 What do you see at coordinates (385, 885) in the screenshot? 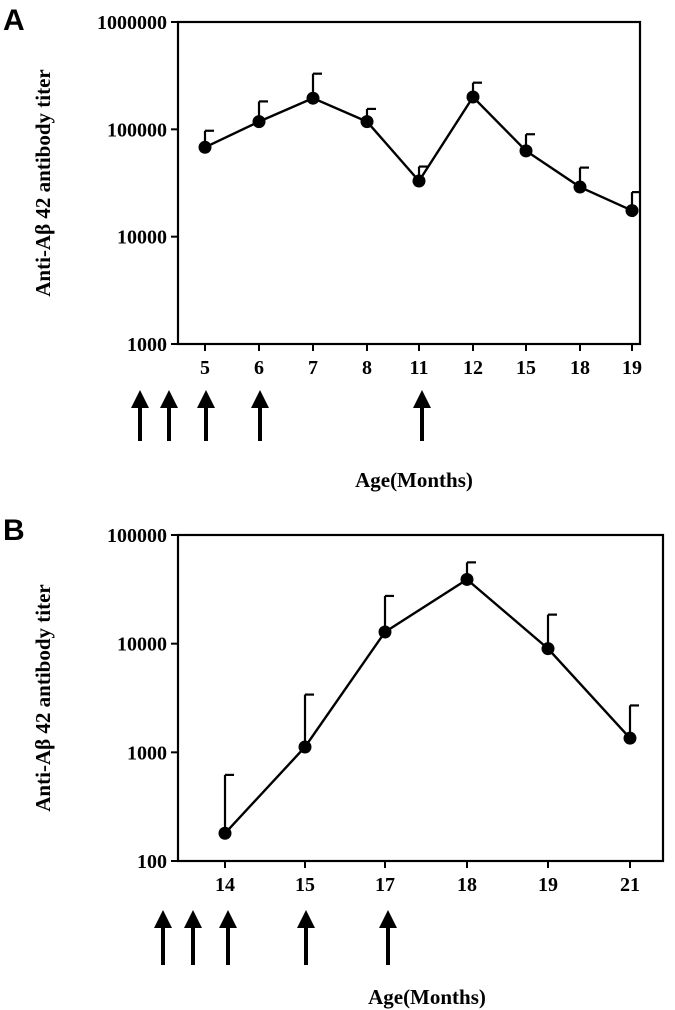
I see `x-tick-label: 17` at bounding box center [385, 885].